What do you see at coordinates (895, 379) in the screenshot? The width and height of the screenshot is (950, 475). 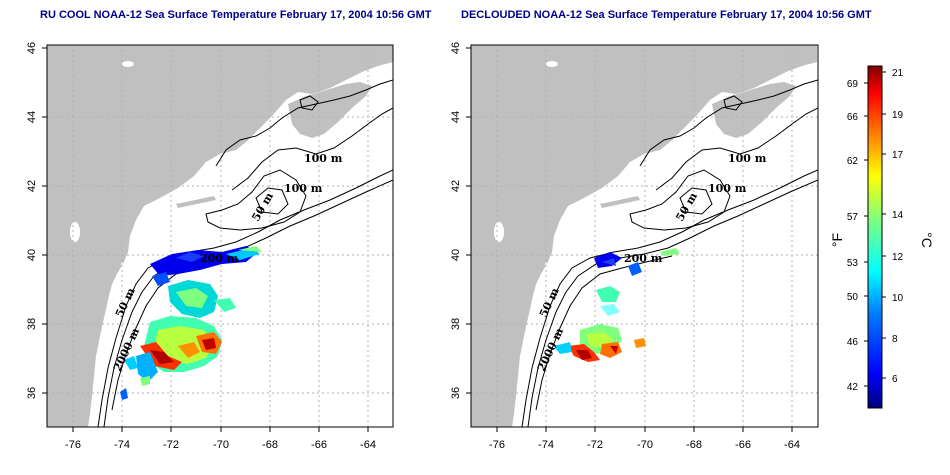 I see `celsius-tick-label: 6` at bounding box center [895, 379].